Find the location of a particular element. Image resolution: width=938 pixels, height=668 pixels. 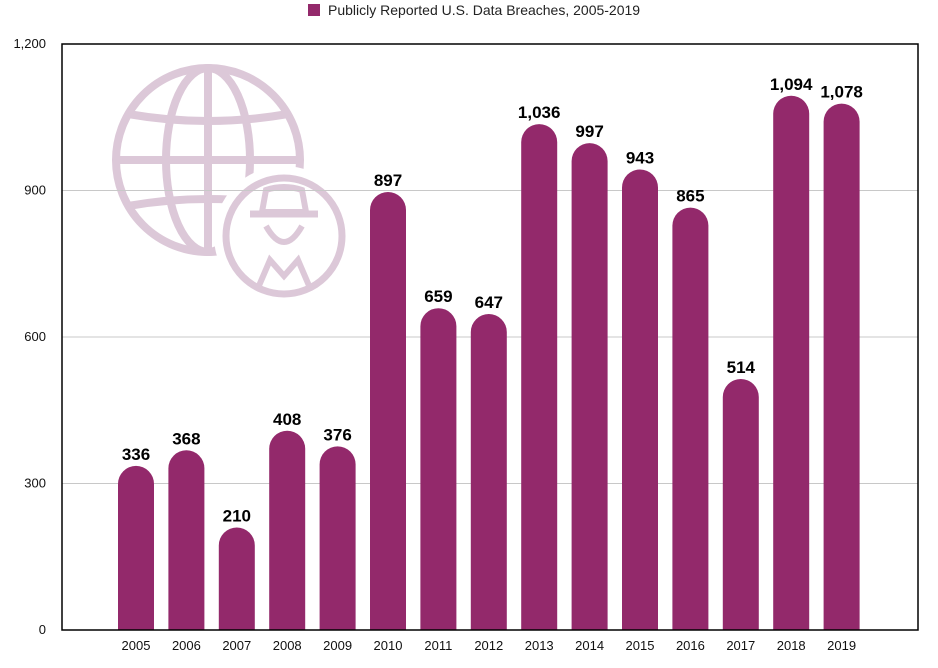

x-tick-label-2009: 2009 is located at coordinates (337, 645).